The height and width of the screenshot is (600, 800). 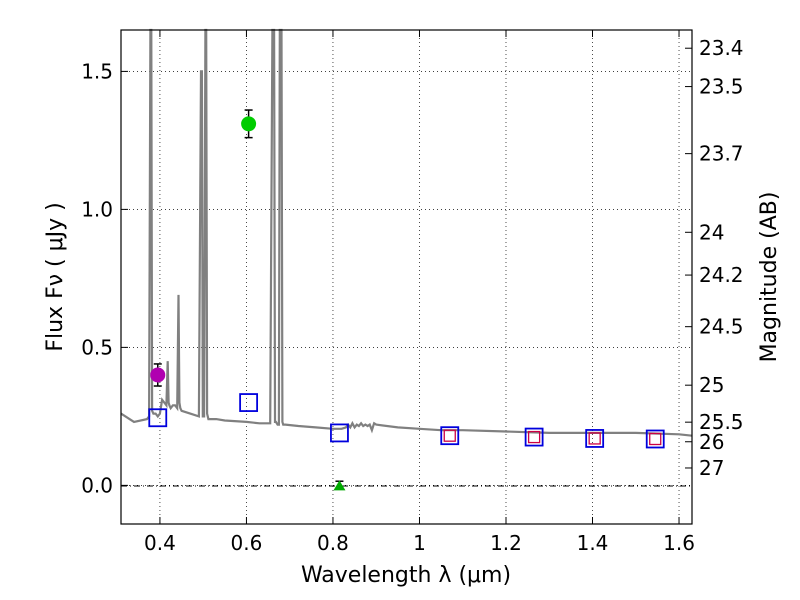 I want to click on right-axis-label: Magnitude (AB), so click(x=769, y=277).